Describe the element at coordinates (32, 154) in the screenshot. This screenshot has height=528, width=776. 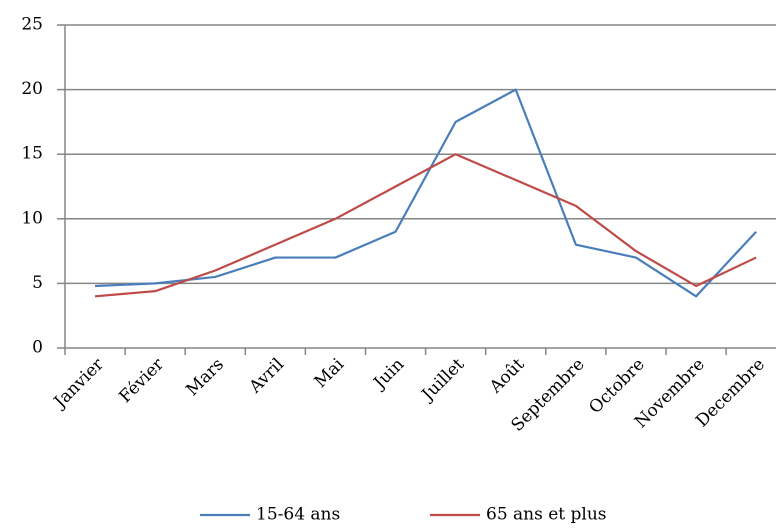
I see `y-tick-label: 15` at that location.